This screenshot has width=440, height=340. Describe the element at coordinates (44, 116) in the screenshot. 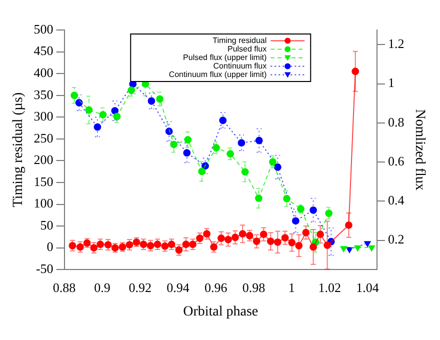

I see `y-tick-label: 300` at that location.